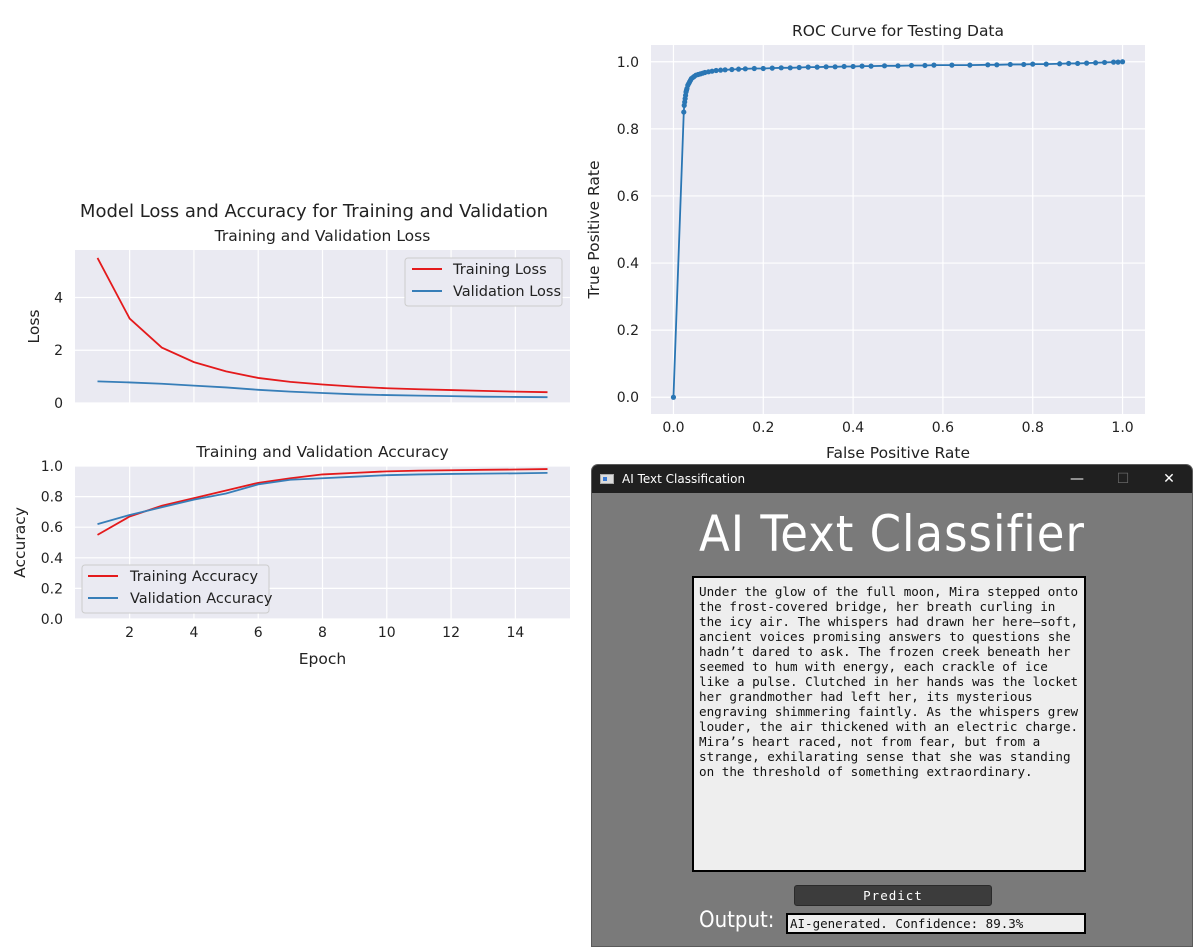 This screenshot has width=1200, height=952. Describe the element at coordinates (499, 270) in the screenshot. I see `legend-entry: Training Loss` at that location.